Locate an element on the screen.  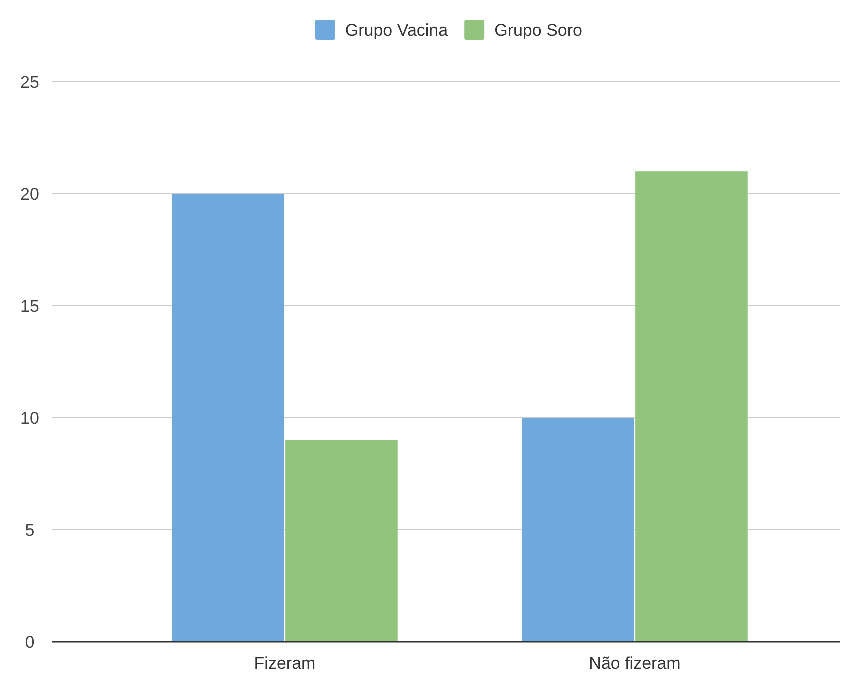
y-tick-label: 20 is located at coordinates (30, 194).